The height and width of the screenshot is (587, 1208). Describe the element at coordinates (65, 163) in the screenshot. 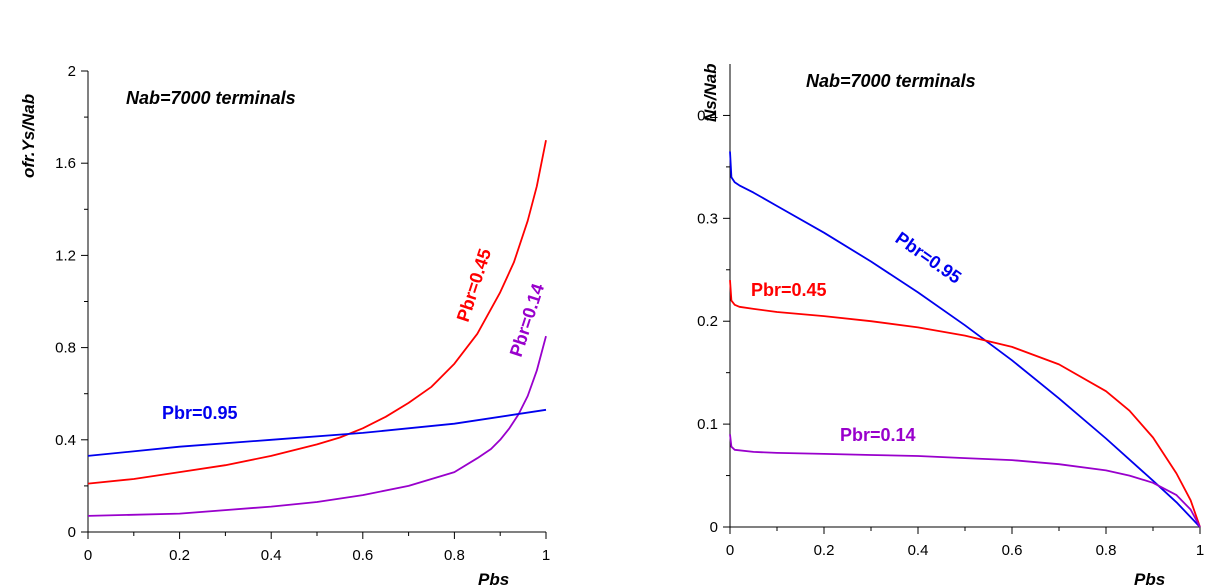

I see `y-tick-label: 1.6` at that location.